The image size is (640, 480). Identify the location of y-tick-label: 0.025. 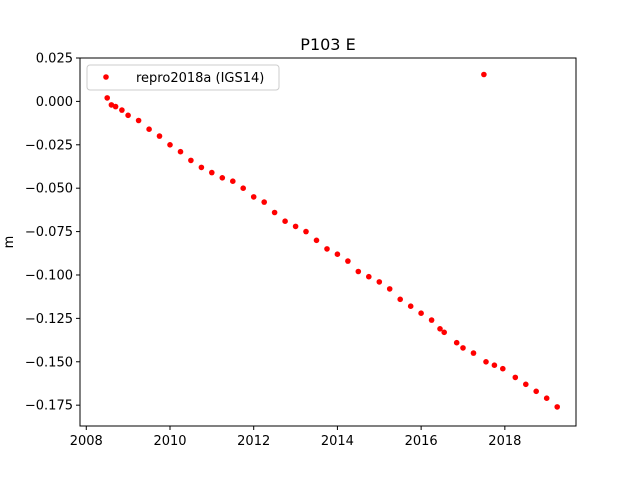
(54, 59).